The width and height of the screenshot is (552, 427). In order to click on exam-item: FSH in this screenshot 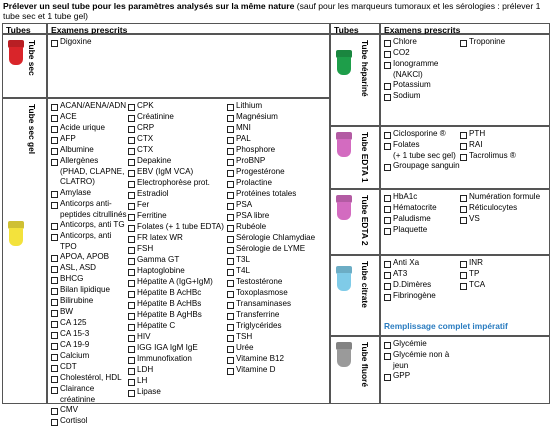, I will do `click(177, 249)`.